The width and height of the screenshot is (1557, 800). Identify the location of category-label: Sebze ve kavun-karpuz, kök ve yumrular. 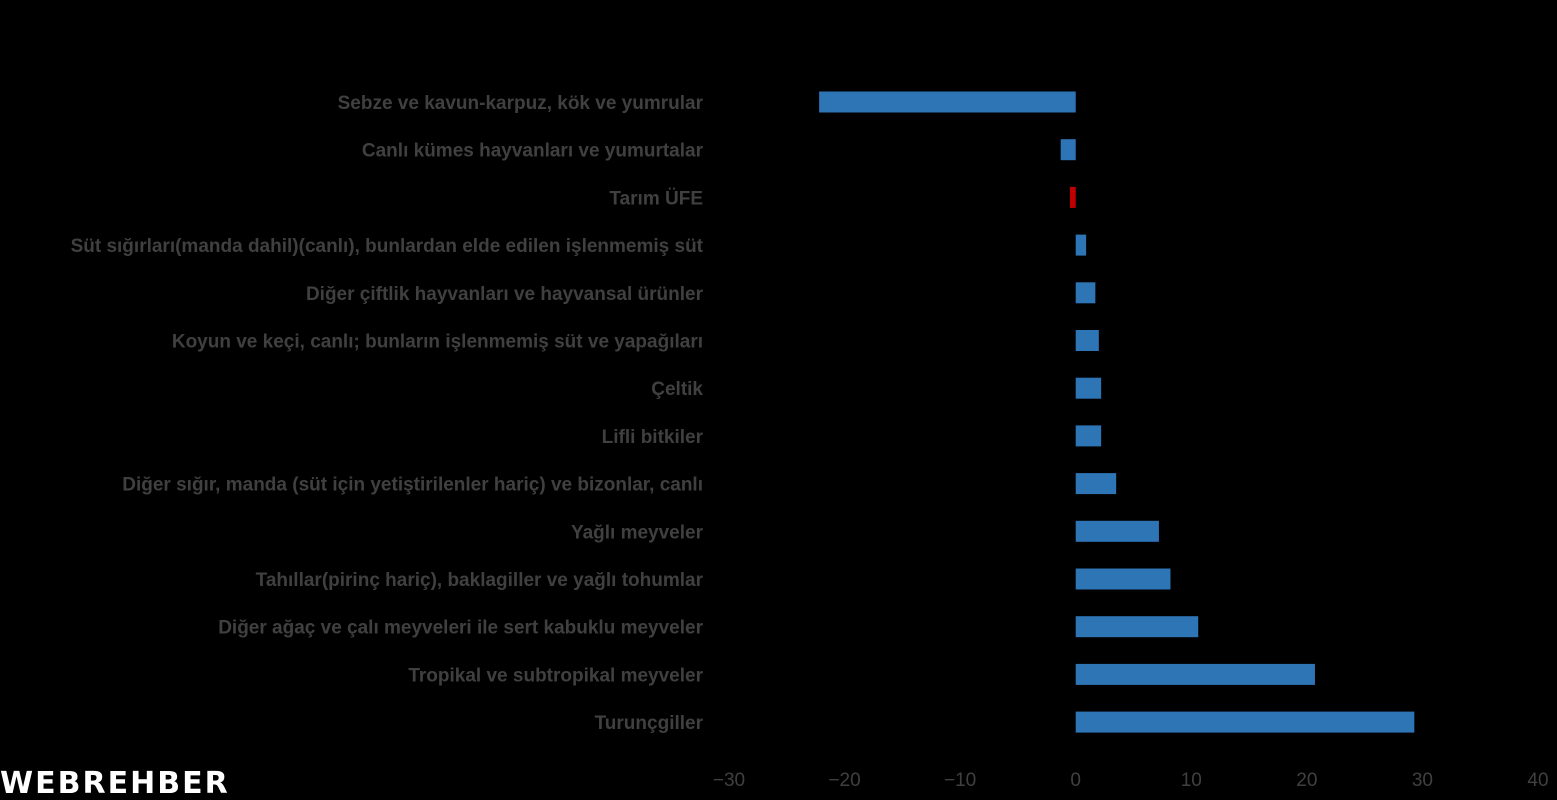
(521, 103).